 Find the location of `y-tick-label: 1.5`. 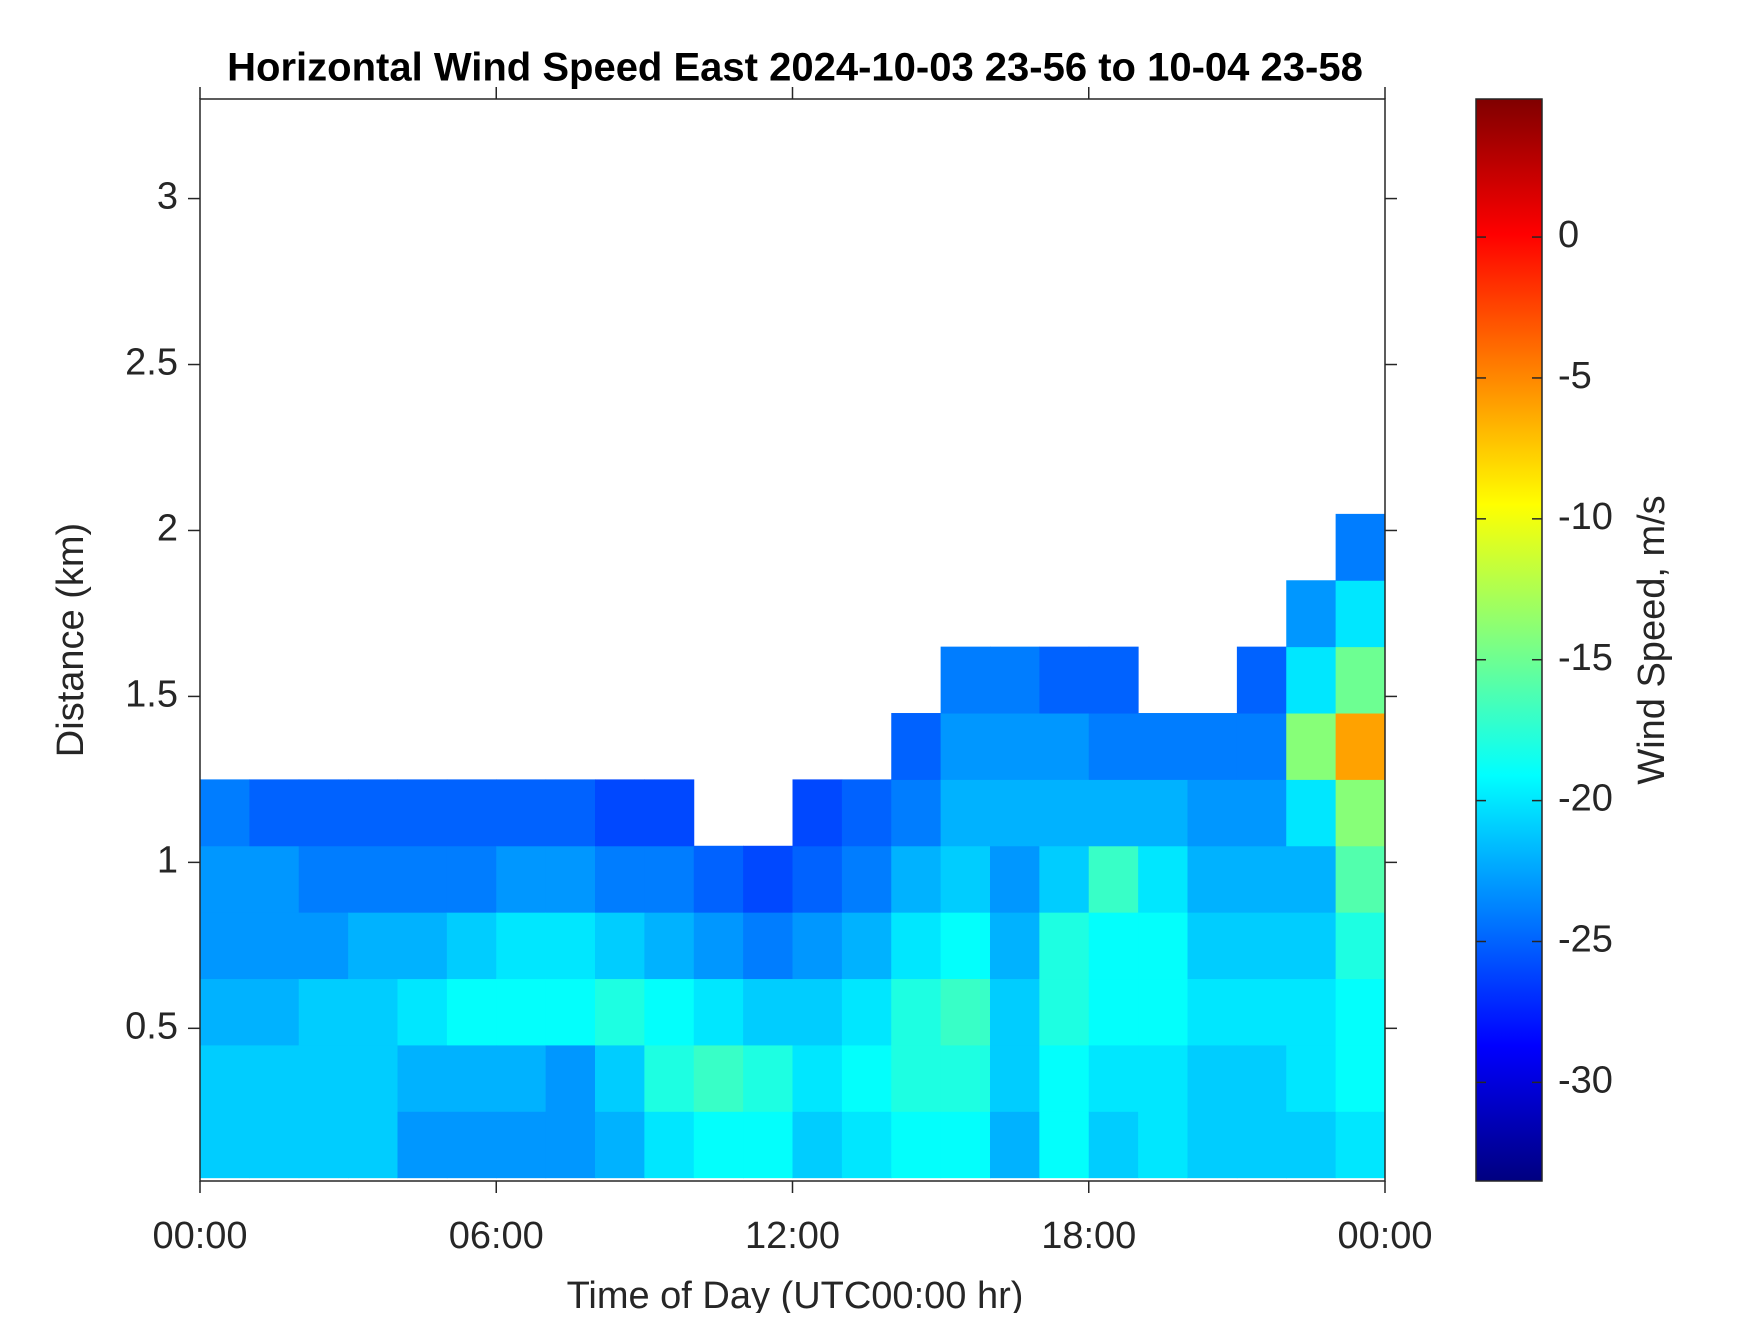

y-tick-label: 1.5 is located at coordinates (151, 694).